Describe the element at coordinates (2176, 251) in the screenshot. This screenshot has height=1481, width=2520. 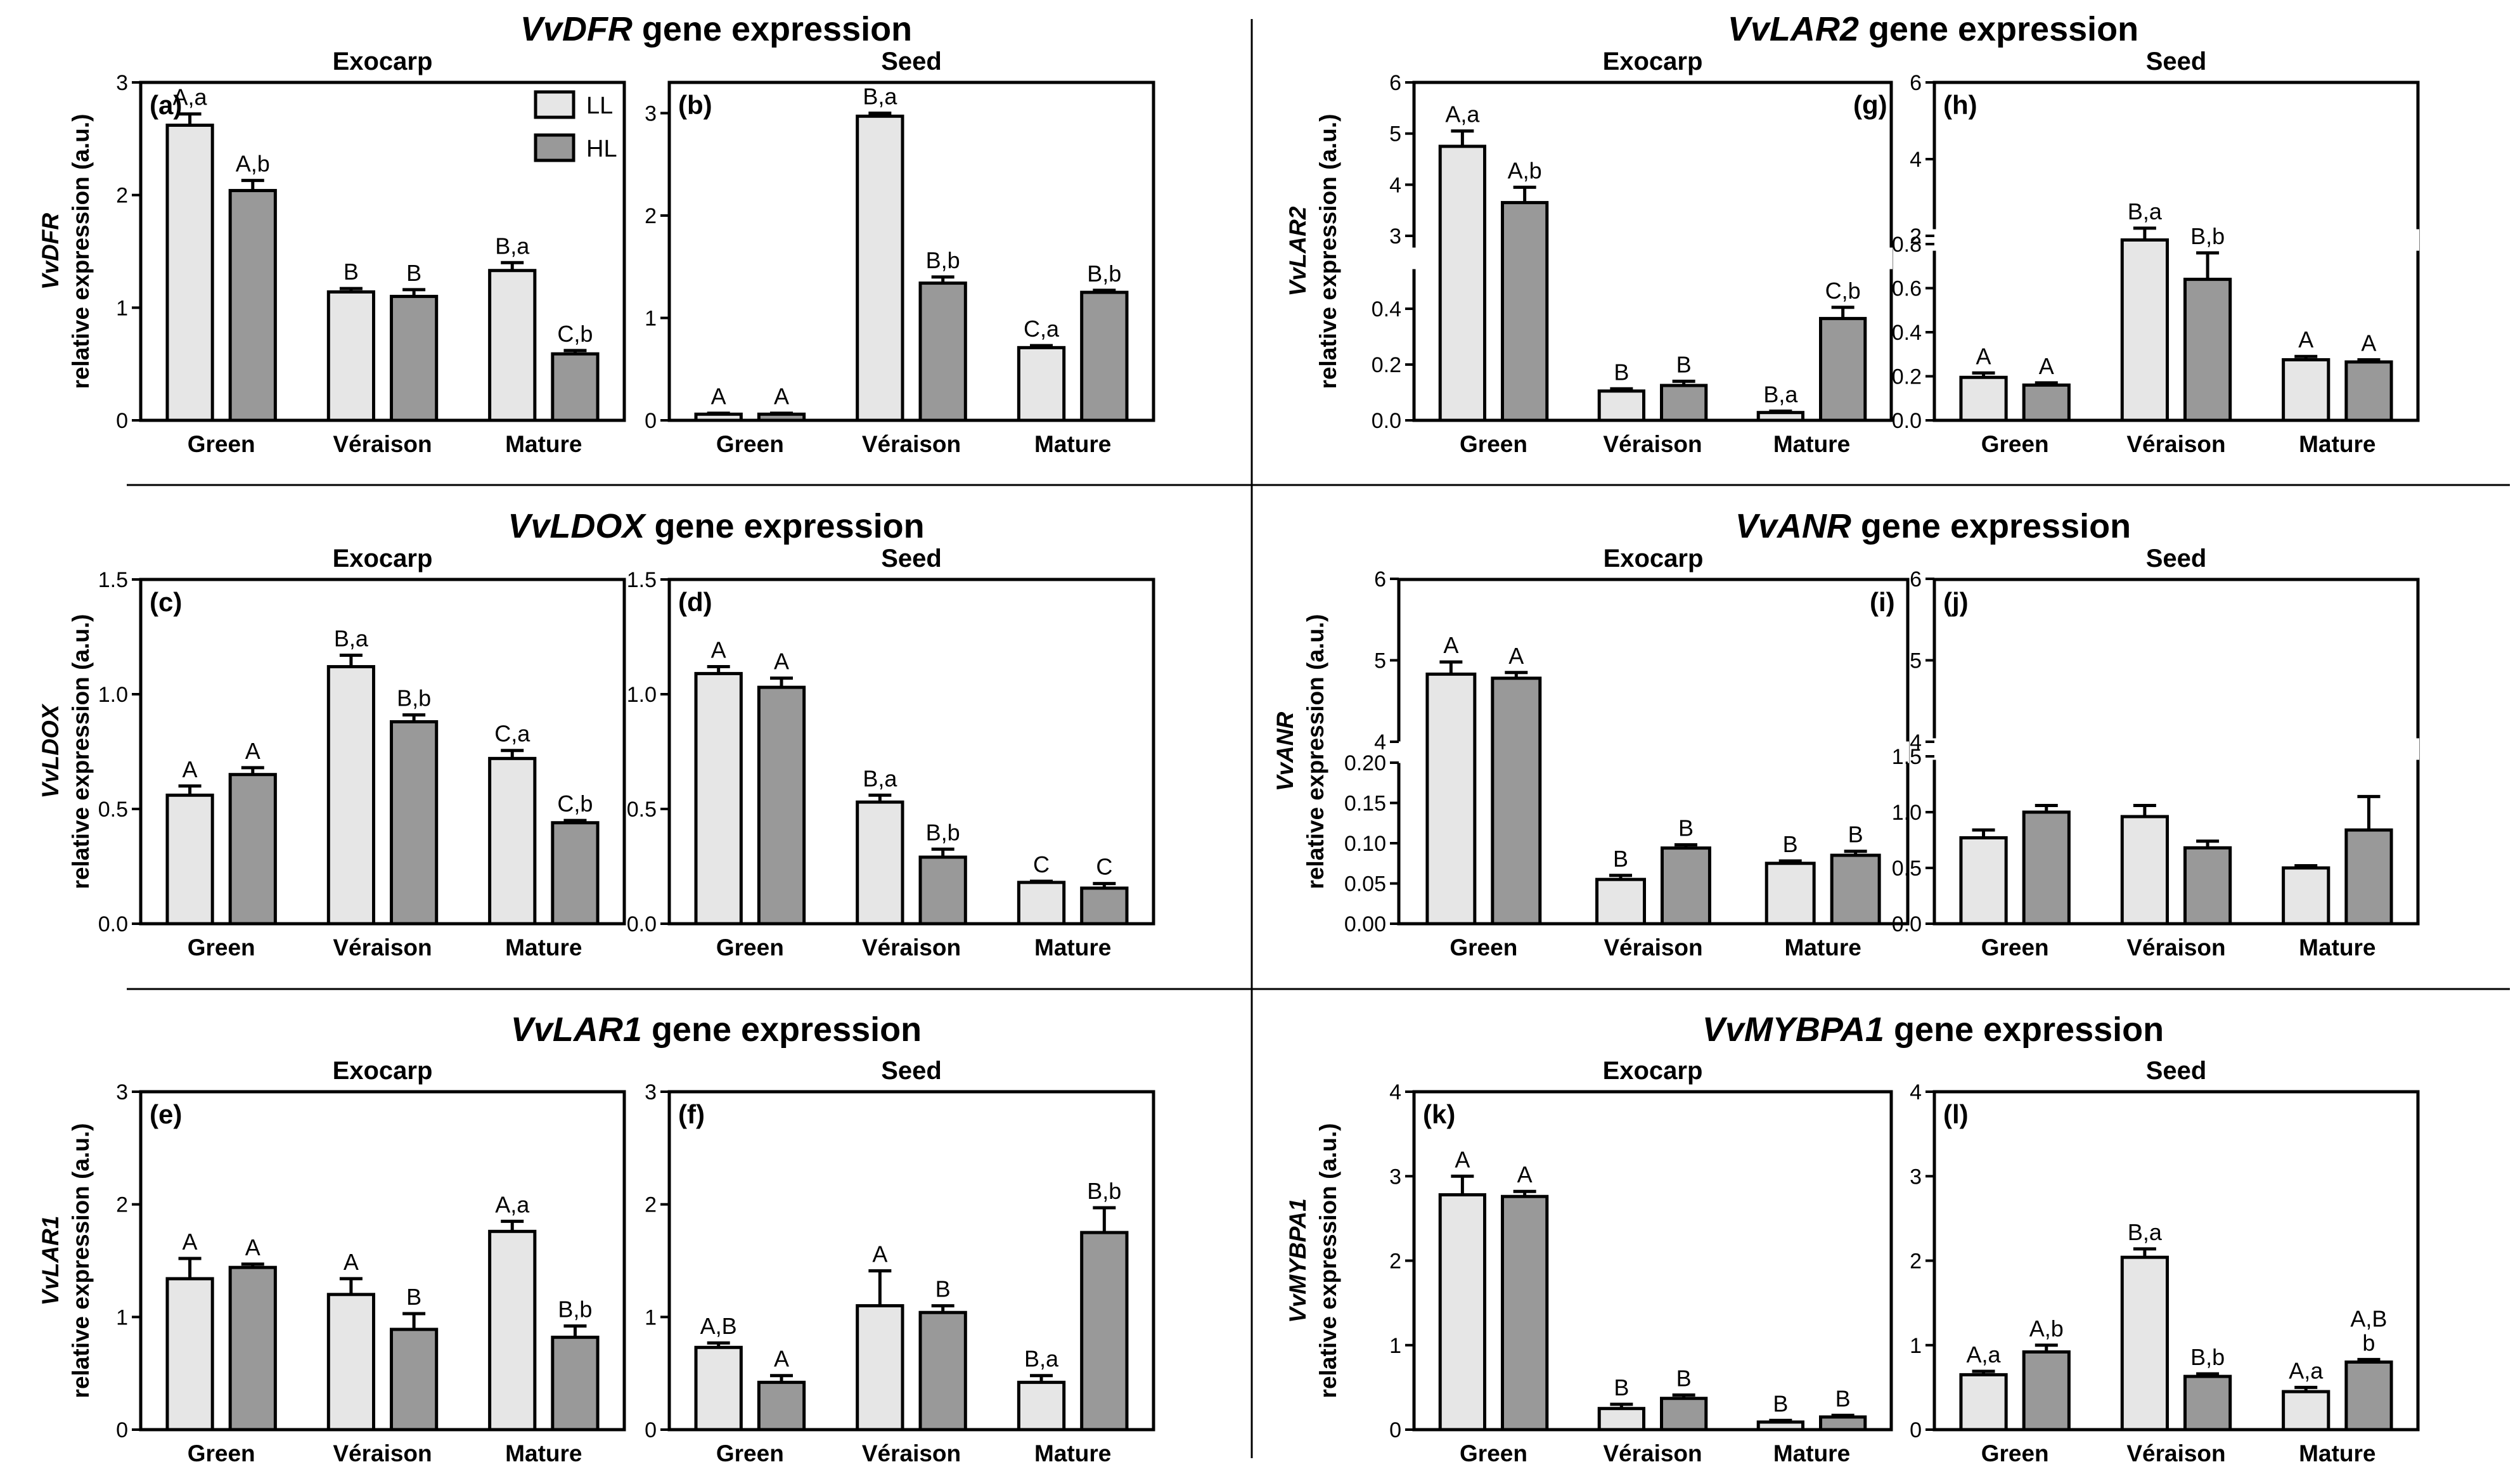
I see `panel-frame` at that location.